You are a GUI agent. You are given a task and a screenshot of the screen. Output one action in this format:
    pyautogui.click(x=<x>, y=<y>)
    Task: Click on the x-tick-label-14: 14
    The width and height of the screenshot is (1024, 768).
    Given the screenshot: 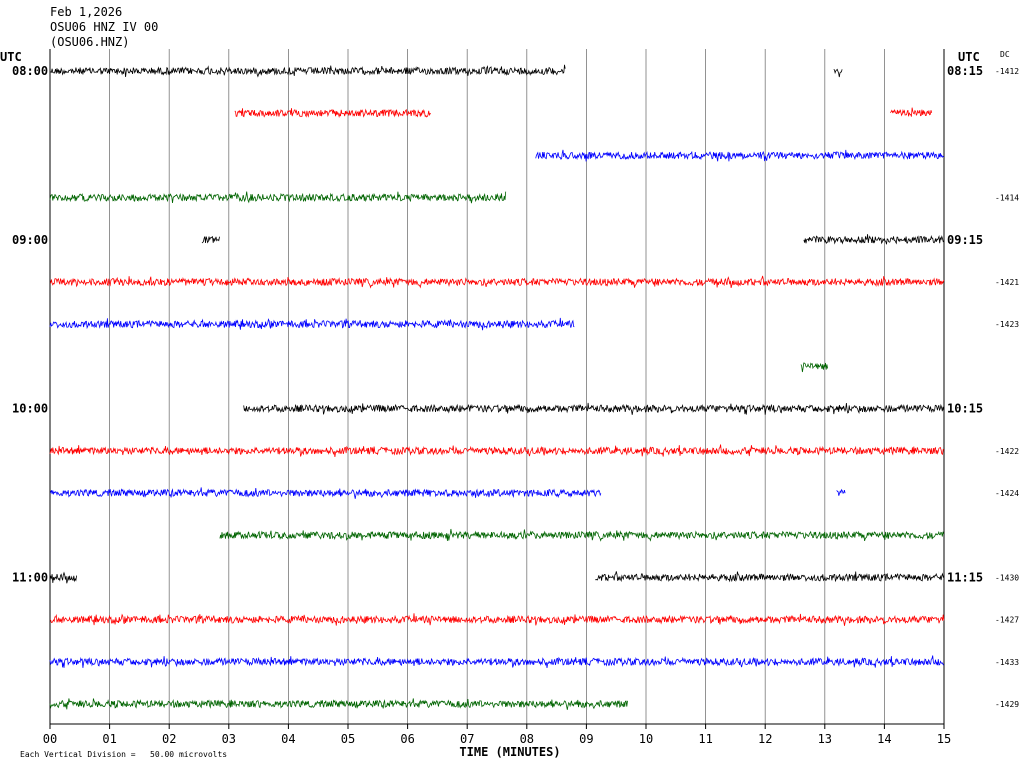 What is the action you would take?
    pyautogui.click(x=884, y=739)
    